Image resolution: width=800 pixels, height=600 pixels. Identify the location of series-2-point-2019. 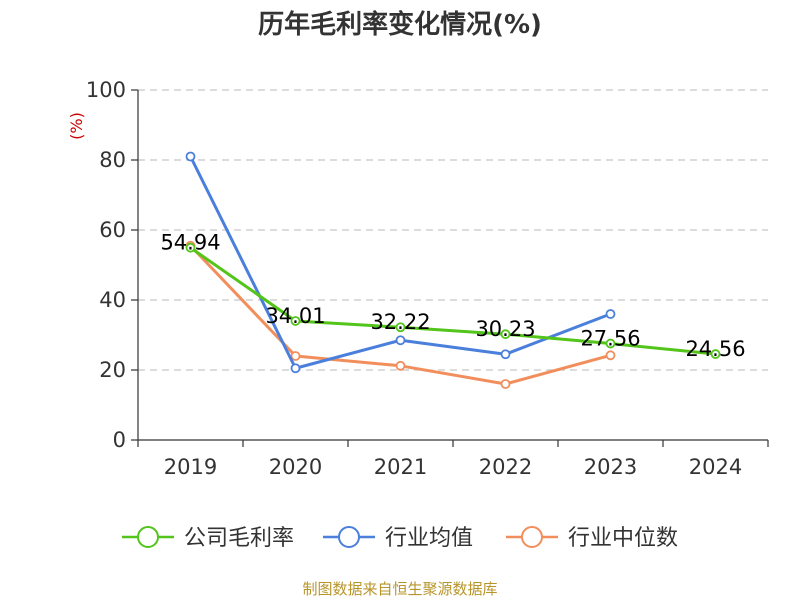
(190, 156).